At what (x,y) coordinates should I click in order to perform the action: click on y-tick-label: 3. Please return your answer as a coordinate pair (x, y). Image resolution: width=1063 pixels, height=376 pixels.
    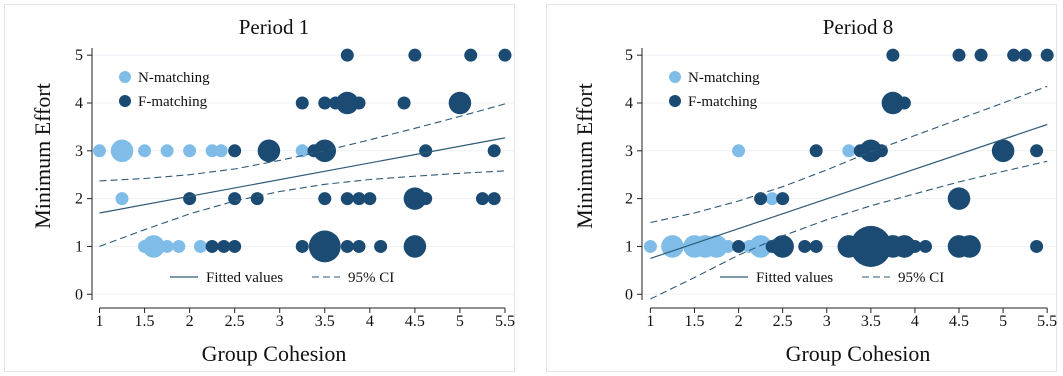
    Looking at the image, I should click on (629, 151).